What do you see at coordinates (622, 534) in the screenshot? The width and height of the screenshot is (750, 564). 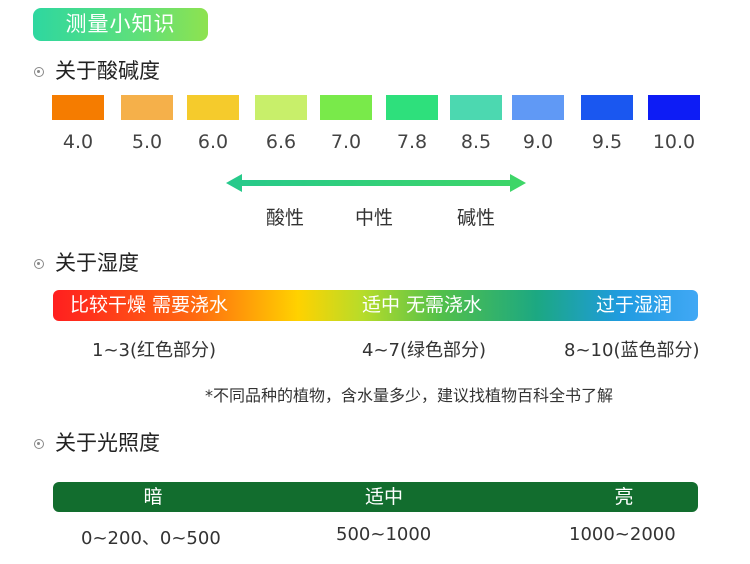 I see `light-range-bright: 1000~2000` at bounding box center [622, 534].